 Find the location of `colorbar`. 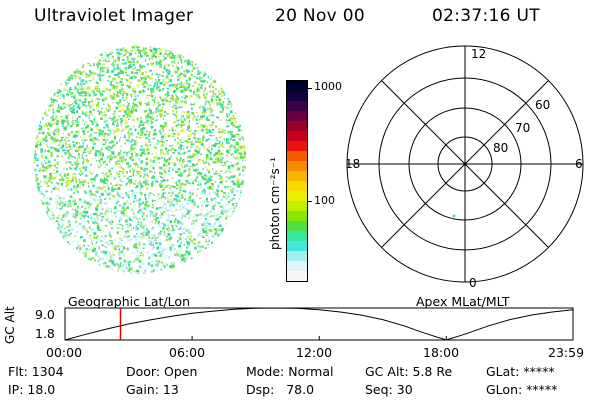

colorbar is located at coordinates (297, 181).